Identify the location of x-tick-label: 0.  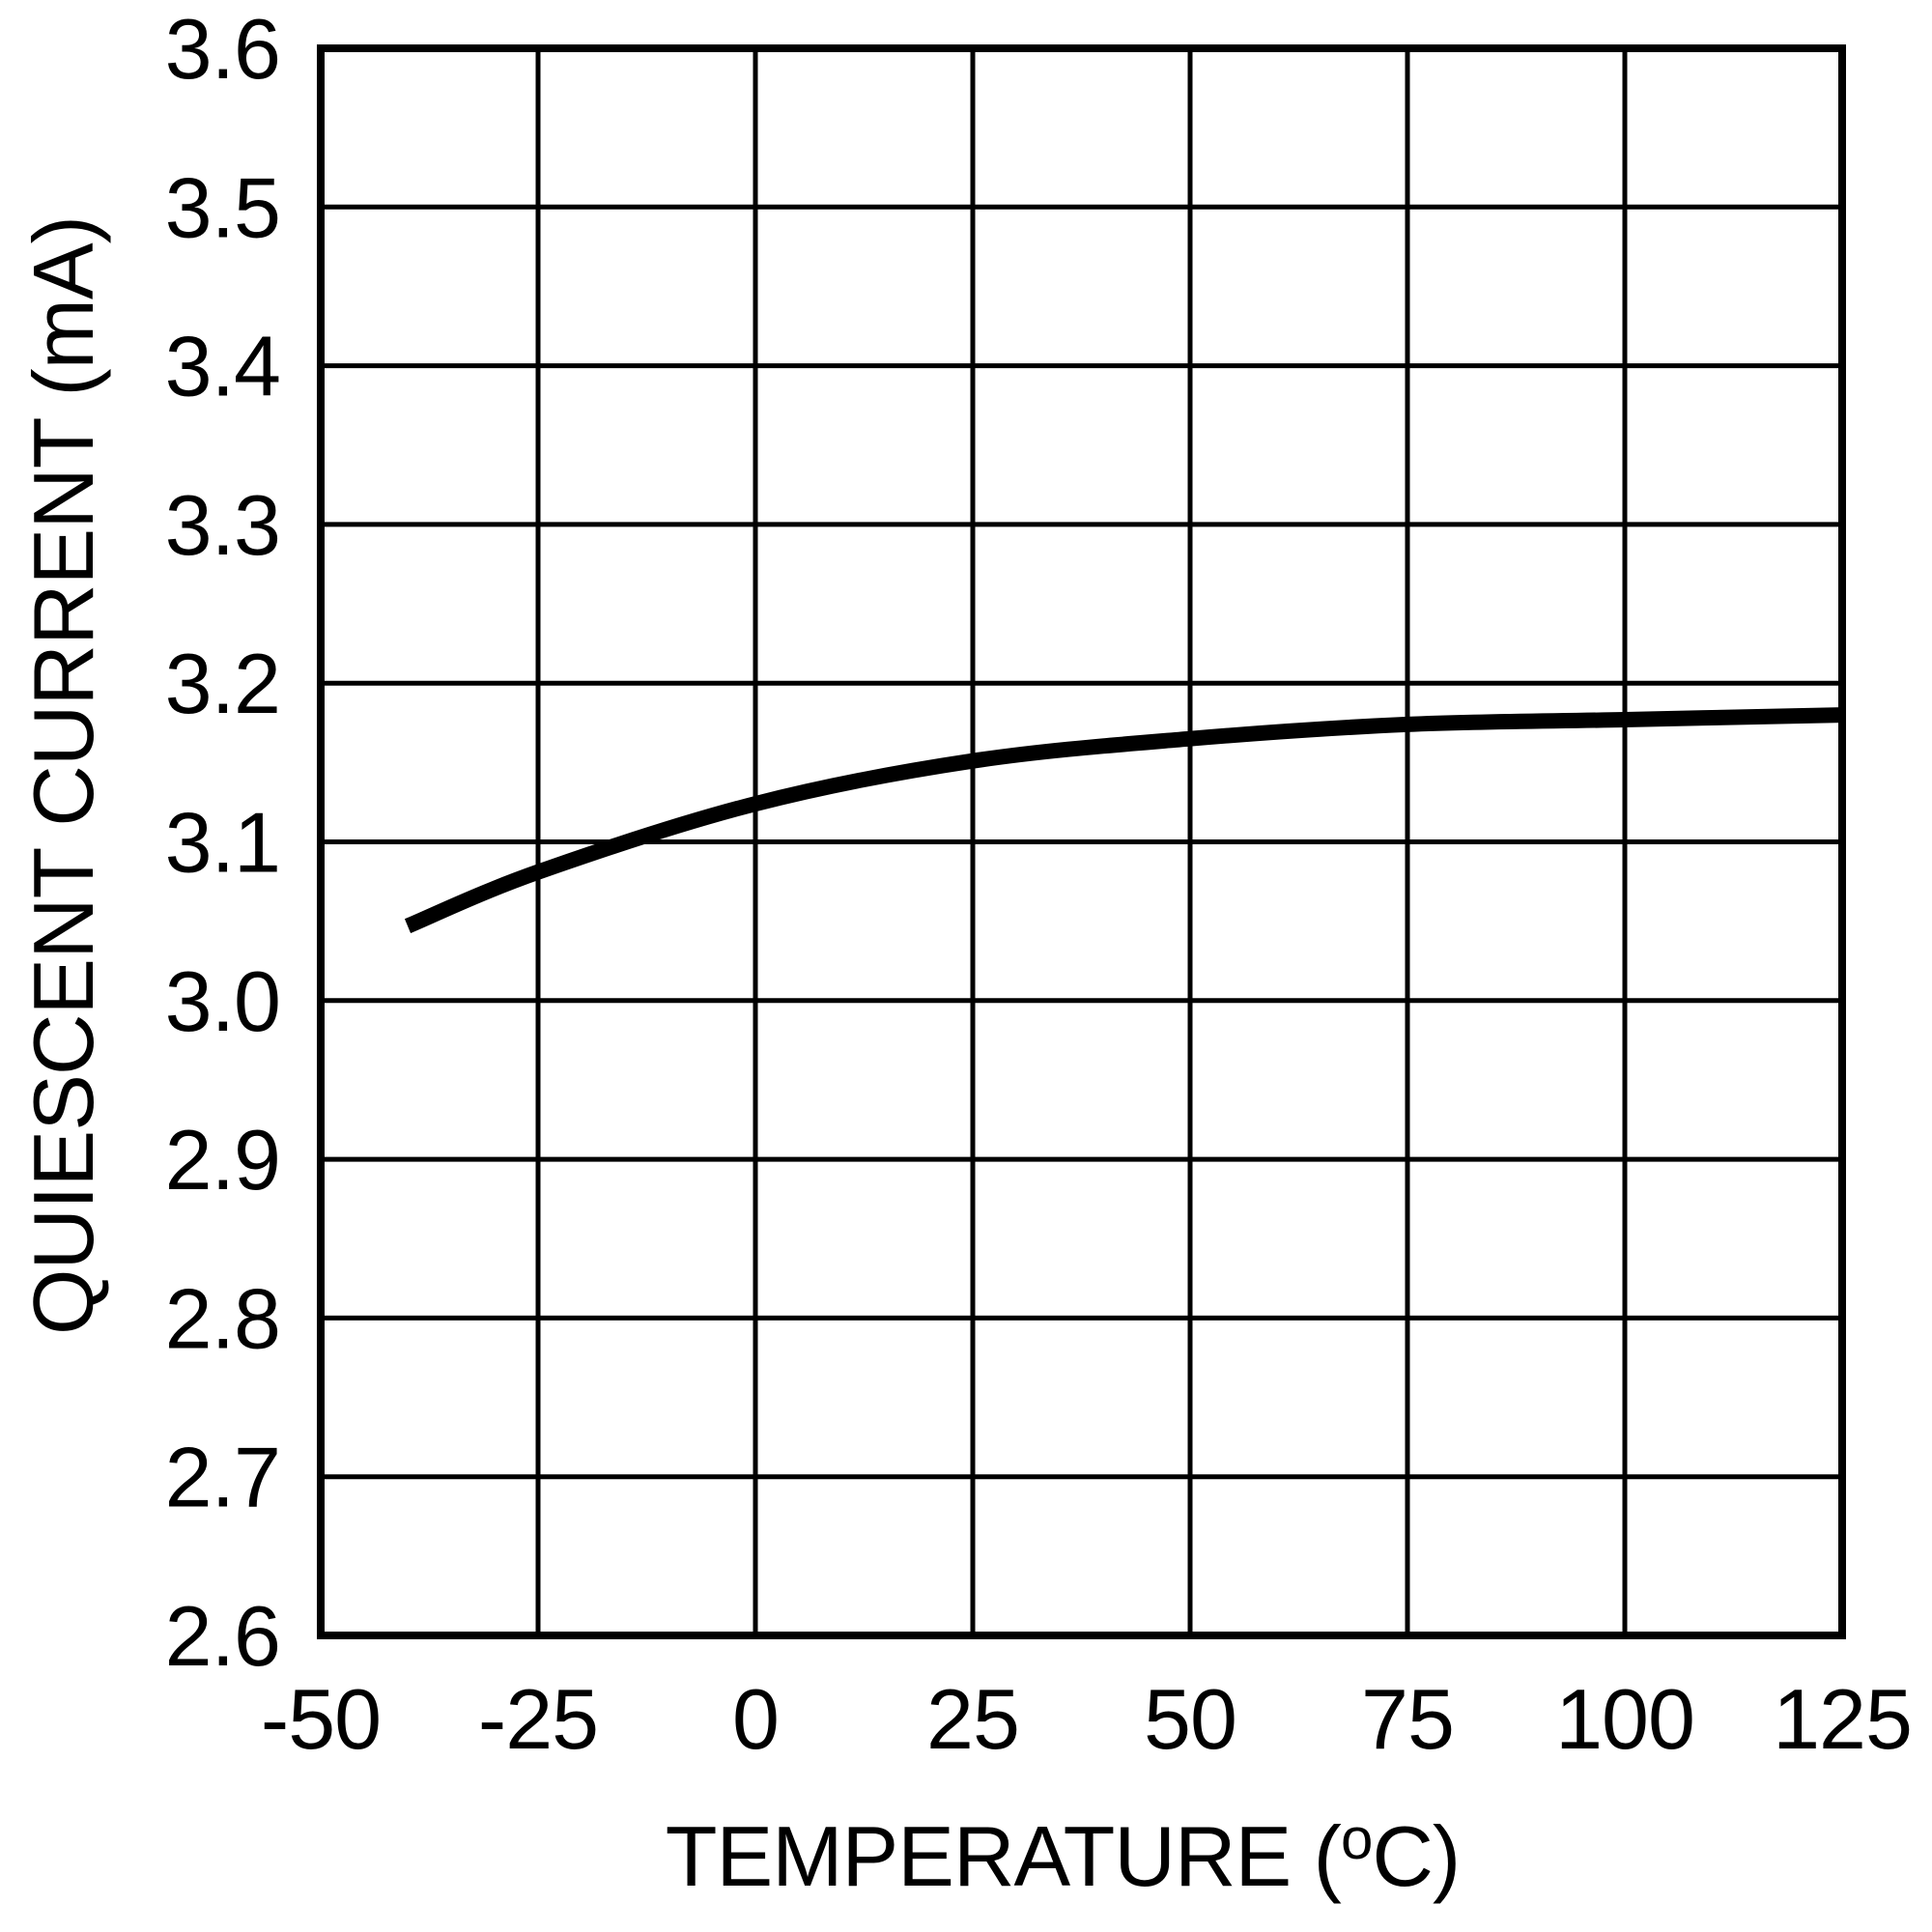
(755, 1719).